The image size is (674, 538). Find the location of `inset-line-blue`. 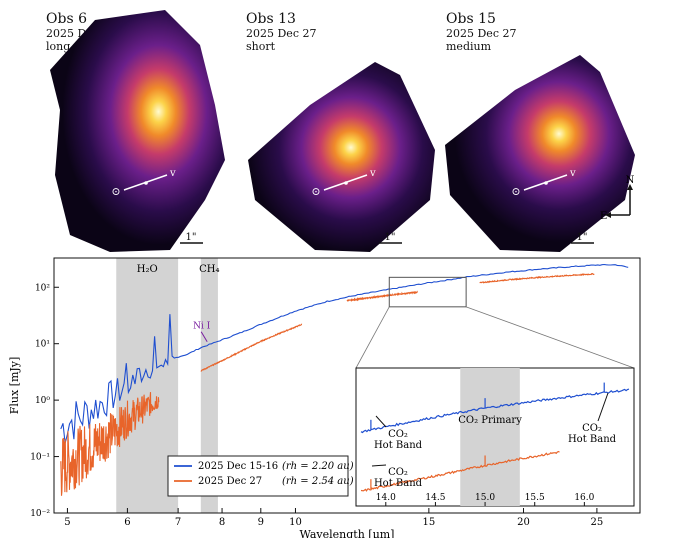

inset-line-blue is located at coordinates (495, 411).